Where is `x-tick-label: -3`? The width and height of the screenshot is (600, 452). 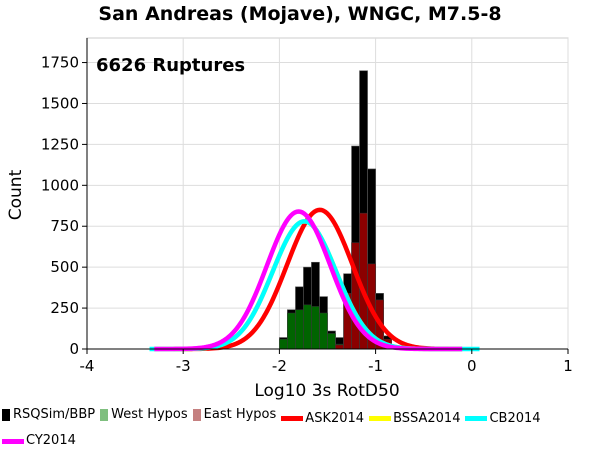
x-tick-label: -3 is located at coordinates (183, 366).